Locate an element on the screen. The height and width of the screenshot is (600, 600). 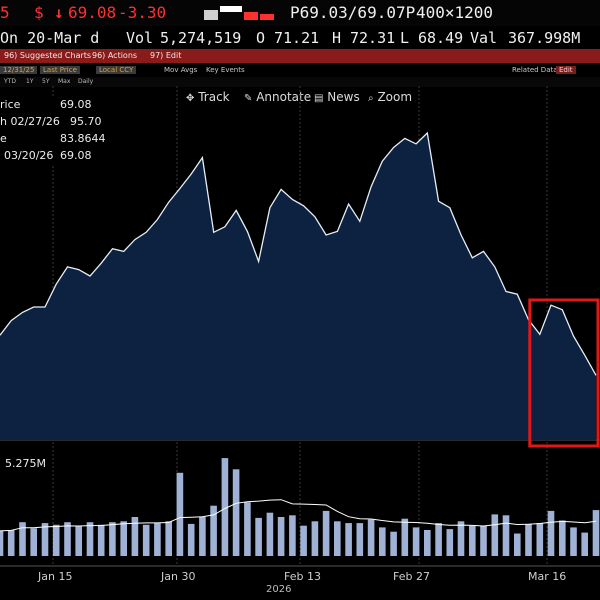
range-1y: 1Y is located at coordinates (30, 81).